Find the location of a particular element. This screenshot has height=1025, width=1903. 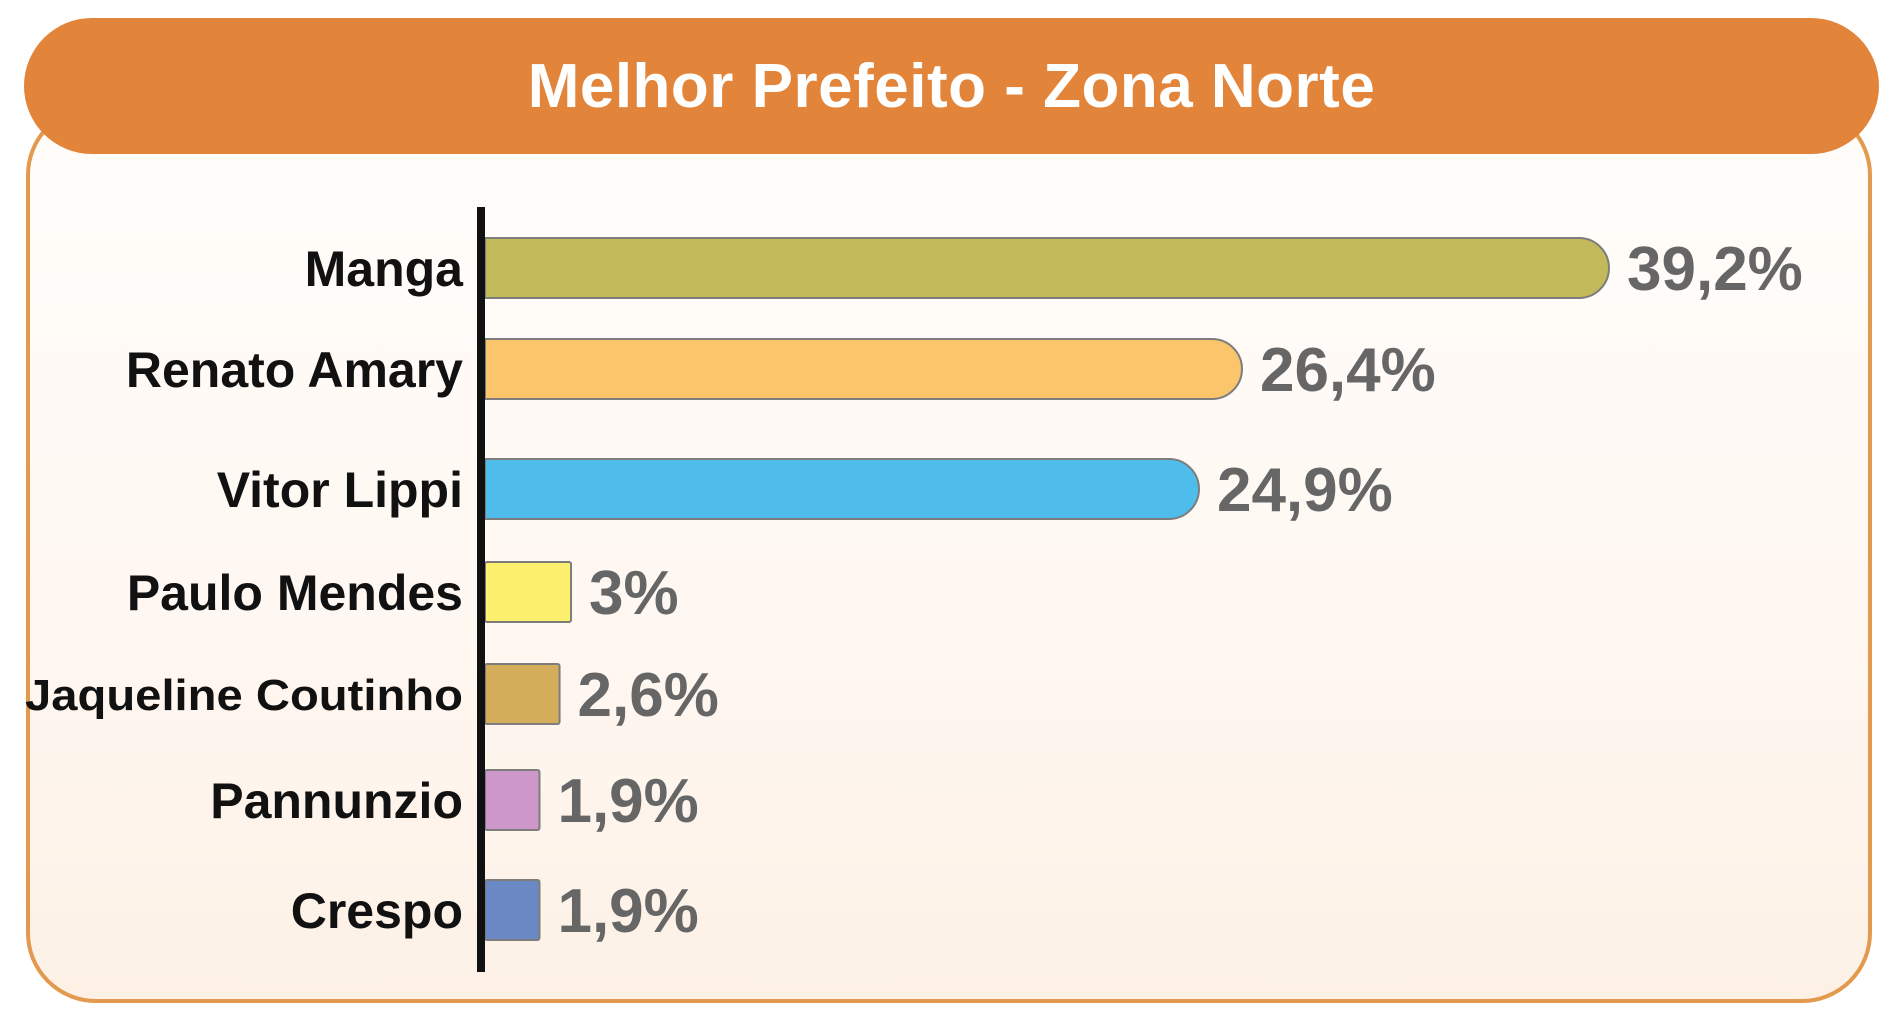

value-label-6: 1,9% is located at coordinates (627, 911).